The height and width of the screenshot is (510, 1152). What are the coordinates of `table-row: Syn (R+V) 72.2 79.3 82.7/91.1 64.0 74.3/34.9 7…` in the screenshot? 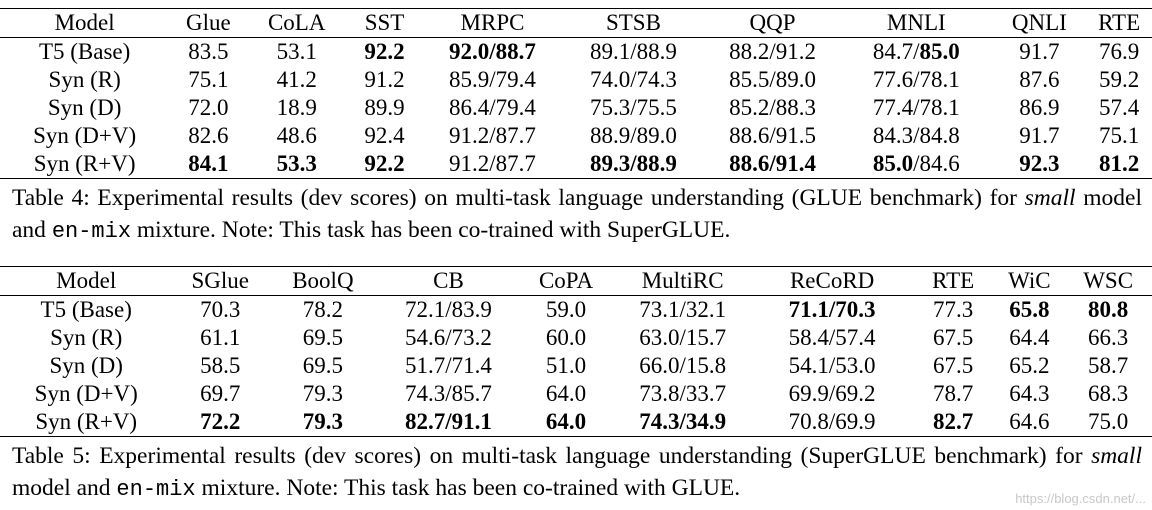 It's located at (576, 422).